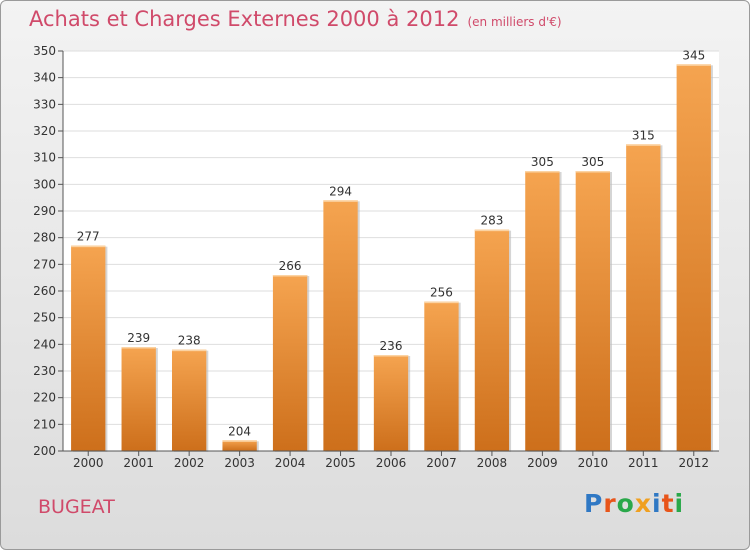 The image size is (750, 550). What do you see at coordinates (340, 325) in the screenshot?
I see `bar-2005` at bounding box center [340, 325].